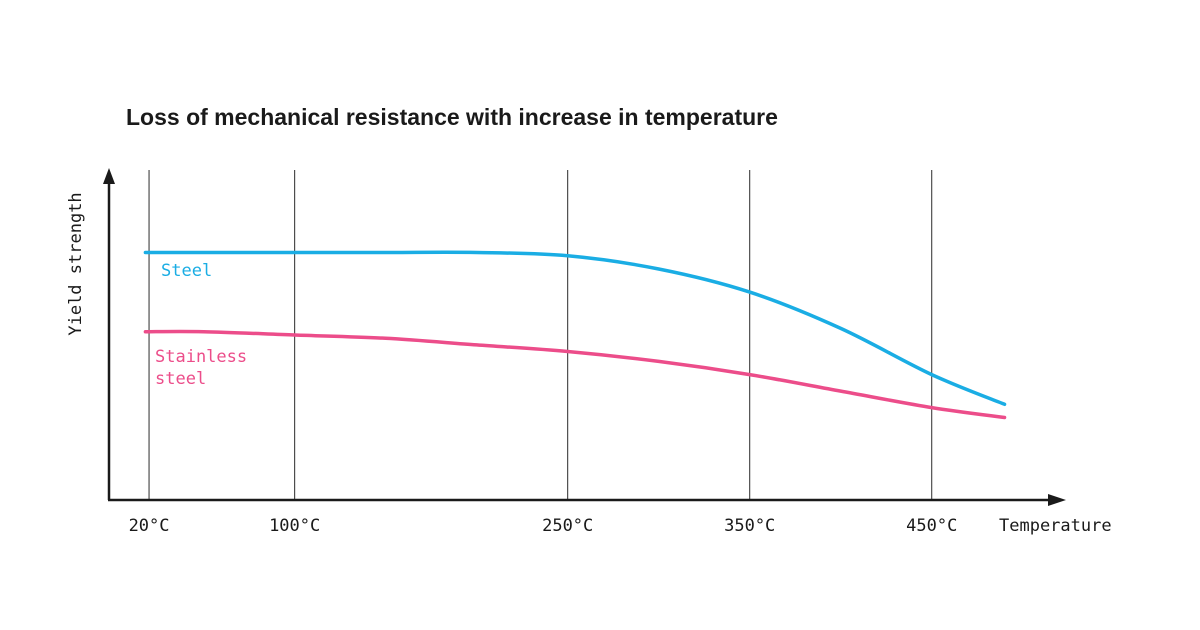 This screenshot has width=1200, height=630. Describe the element at coordinates (575, 374) in the screenshot. I see `series-line-stainless-steel` at that location.